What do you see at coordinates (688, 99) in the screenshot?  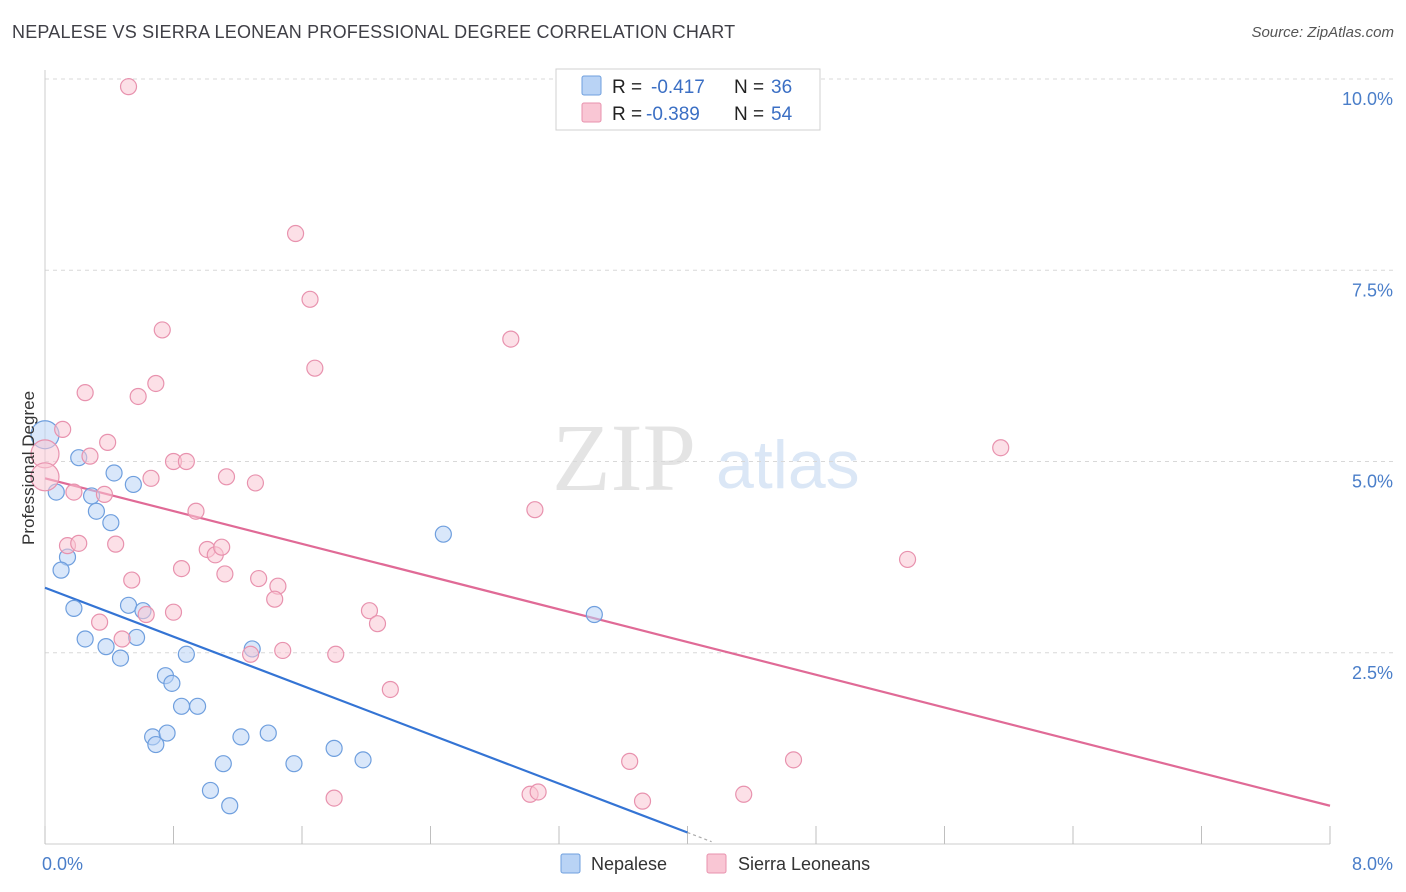 I see `stats-legend: R = -0.417 N = 36 R = -0.389 N = 54` at bounding box center [688, 99].